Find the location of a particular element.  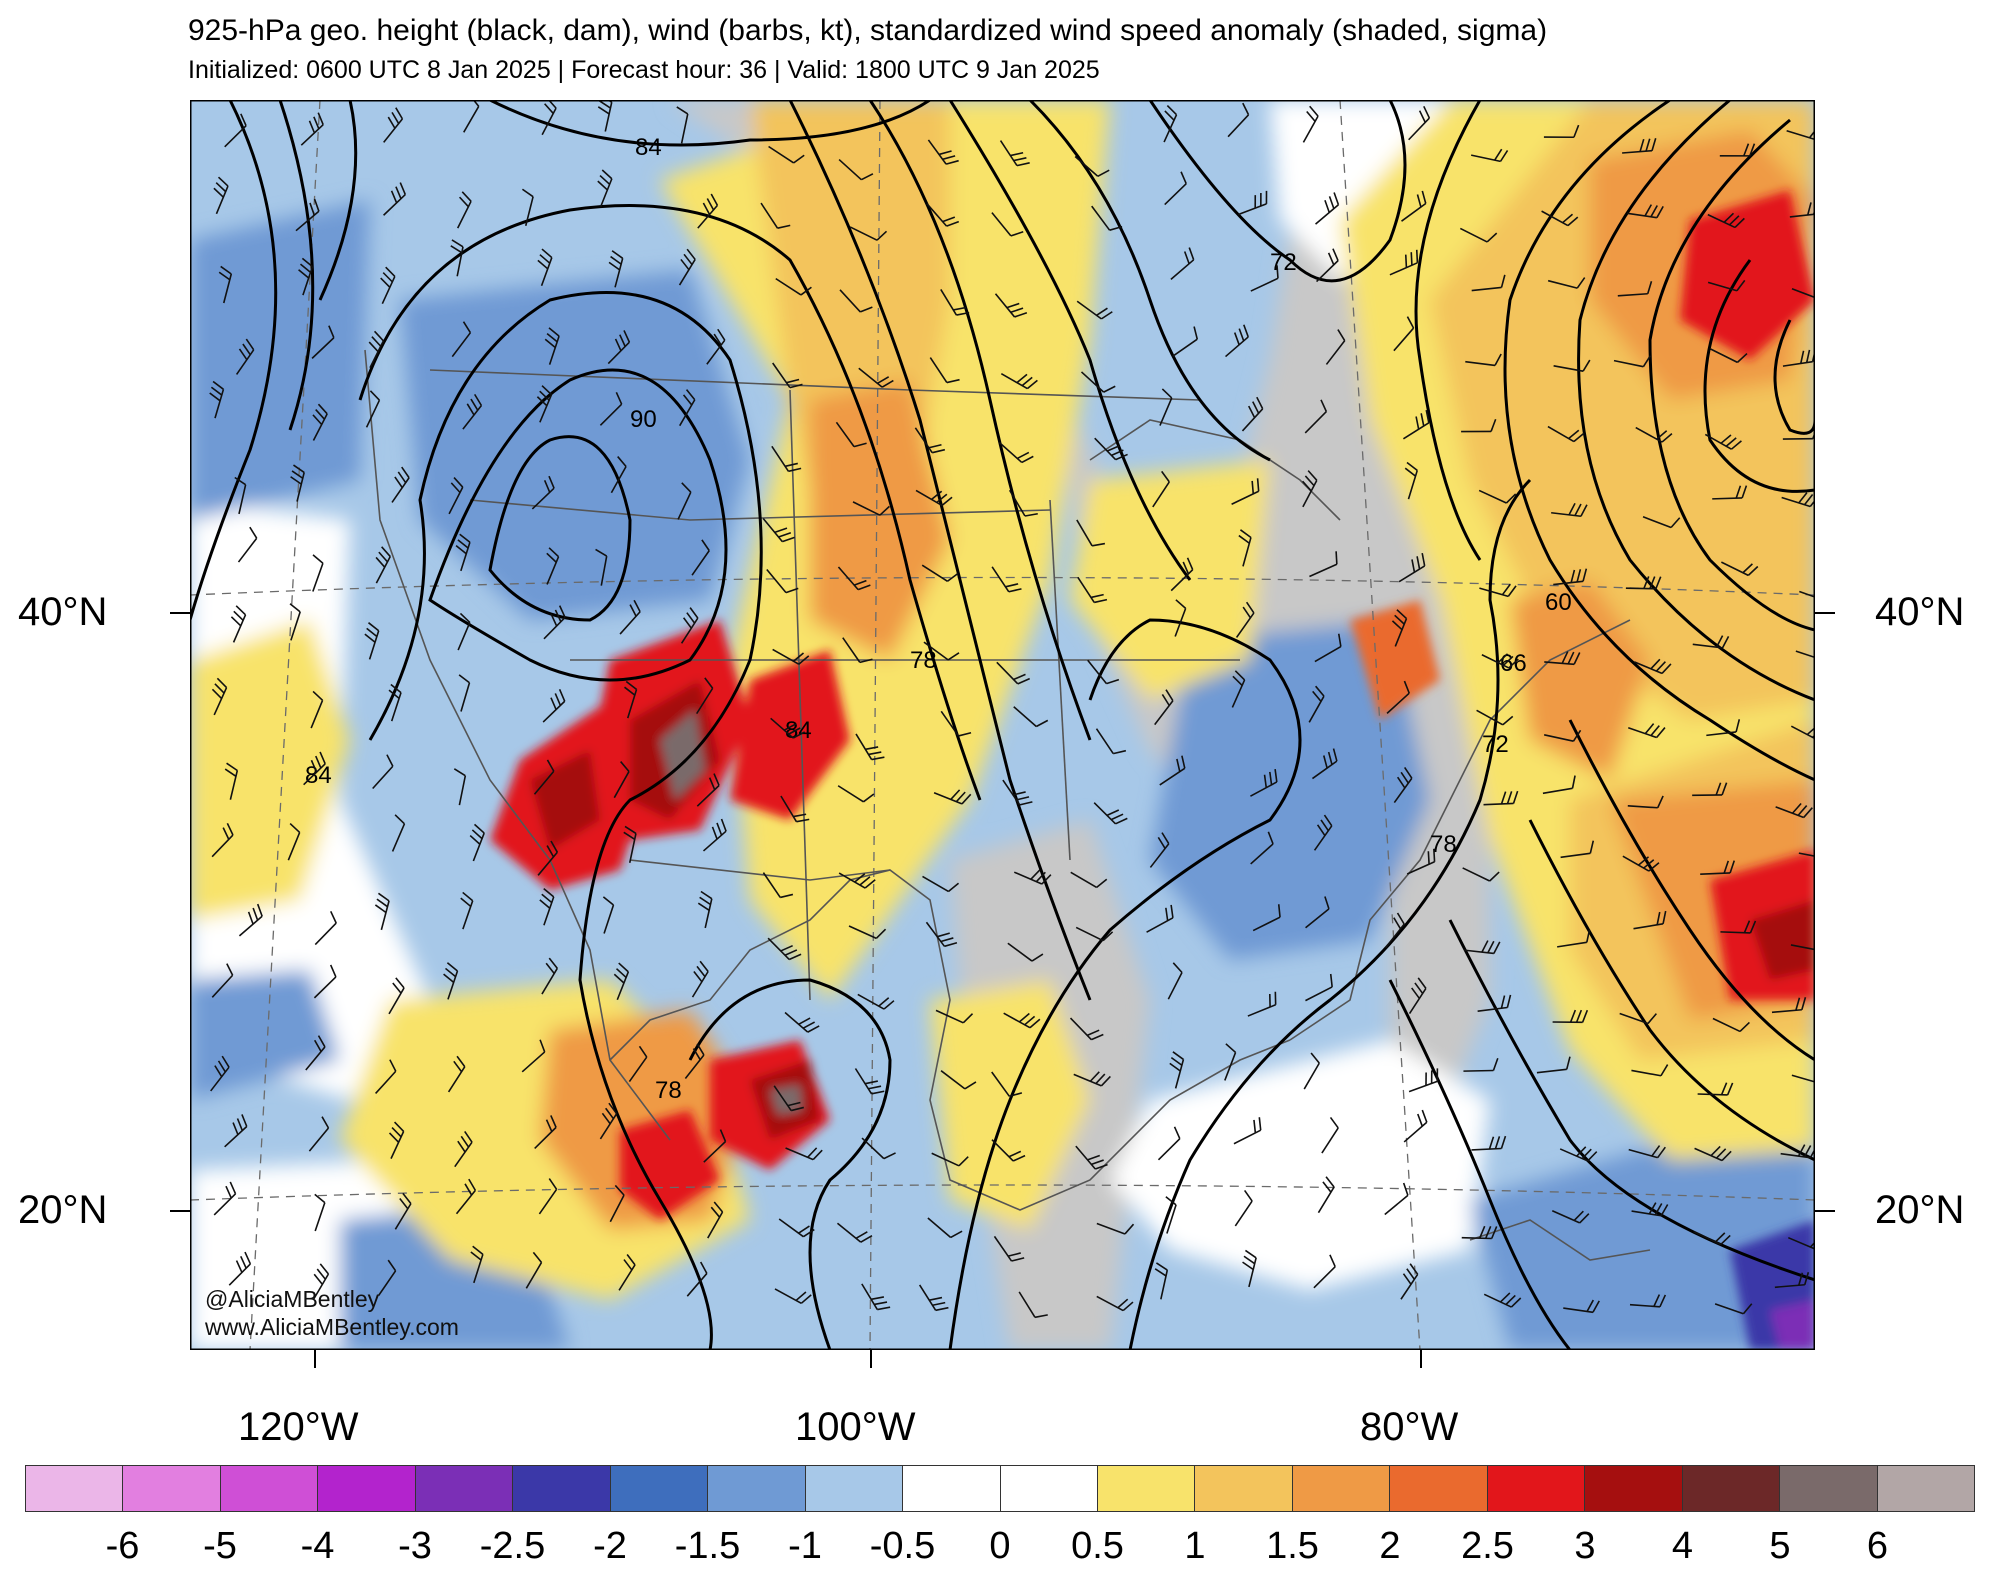

lat-label-20n-left: 20°N is located at coordinates (63, 1210).